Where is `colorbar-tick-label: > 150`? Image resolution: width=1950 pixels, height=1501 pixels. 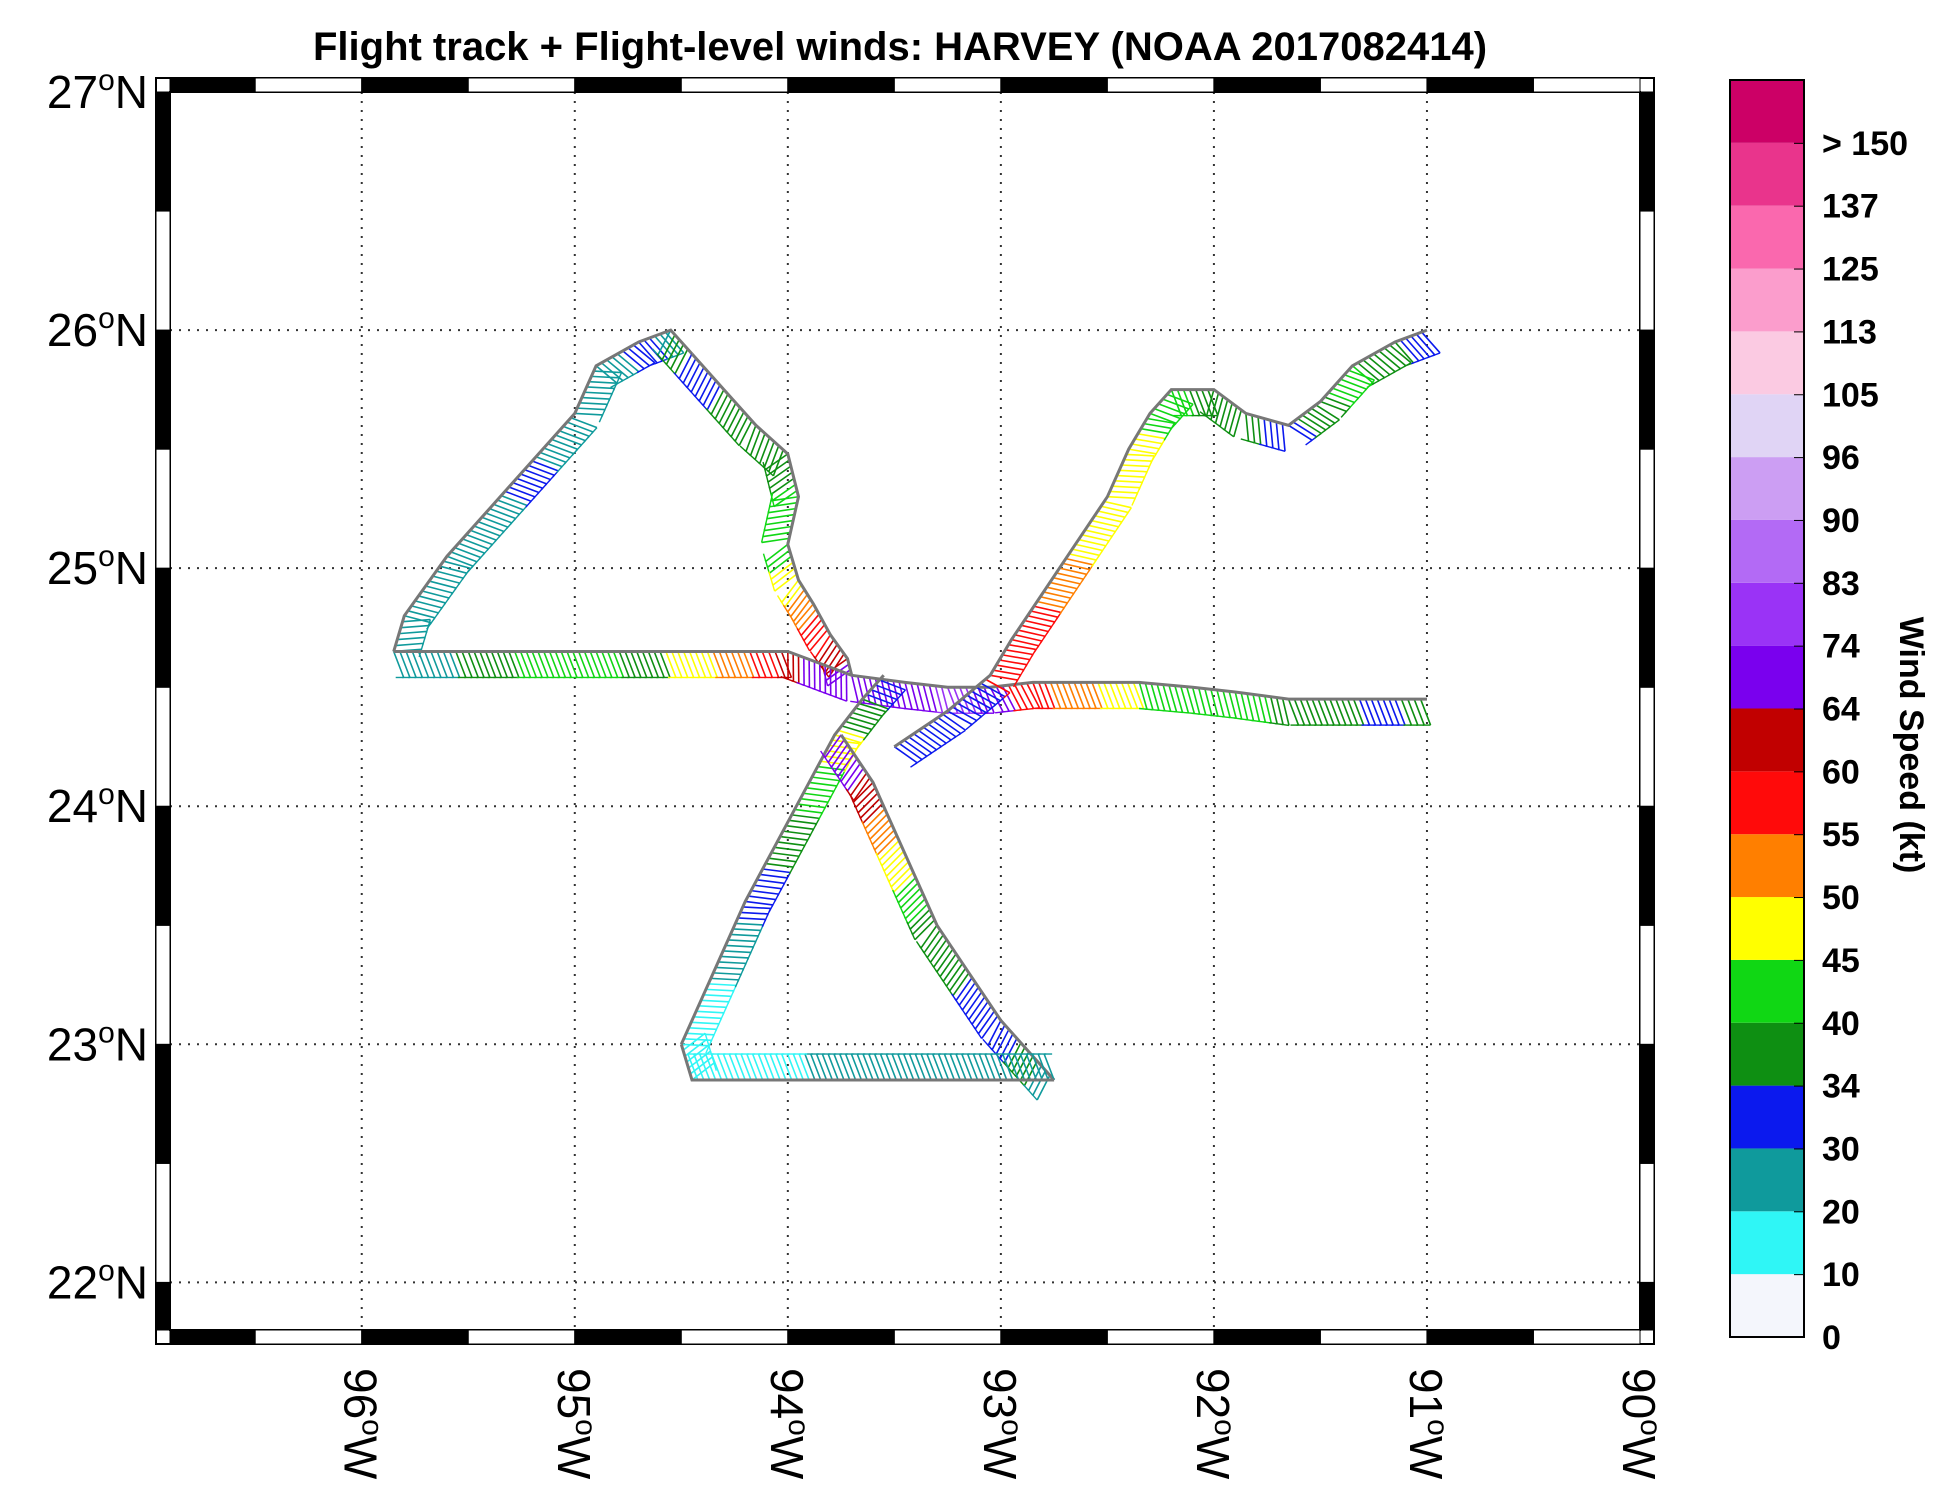
colorbar-tick-label: > 150 is located at coordinates (1865, 144).